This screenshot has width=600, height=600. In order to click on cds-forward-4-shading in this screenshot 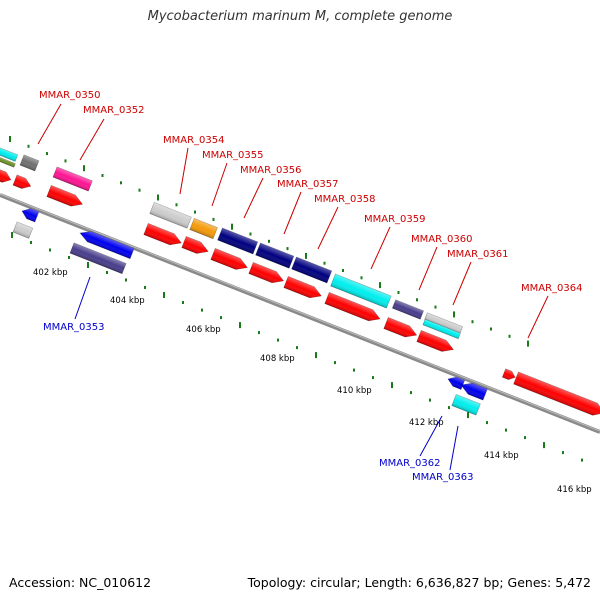, I will do `click(162, 234)`.